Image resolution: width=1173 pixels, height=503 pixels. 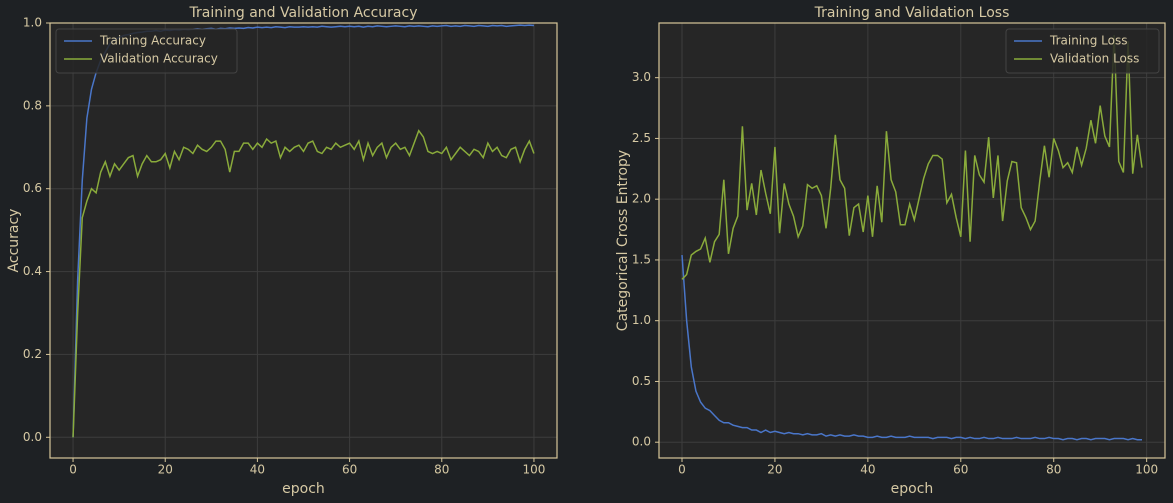 I want to click on y-tick-label: 3.0, so click(x=641, y=77).